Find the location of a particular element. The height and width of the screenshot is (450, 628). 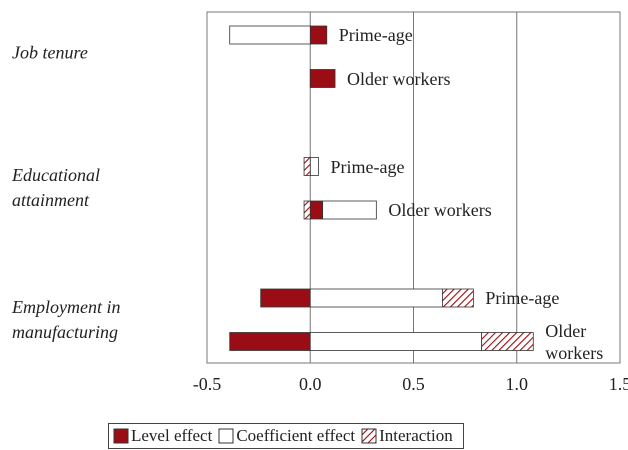

group-label: Employment in manufacturing is located at coordinates (66, 319).